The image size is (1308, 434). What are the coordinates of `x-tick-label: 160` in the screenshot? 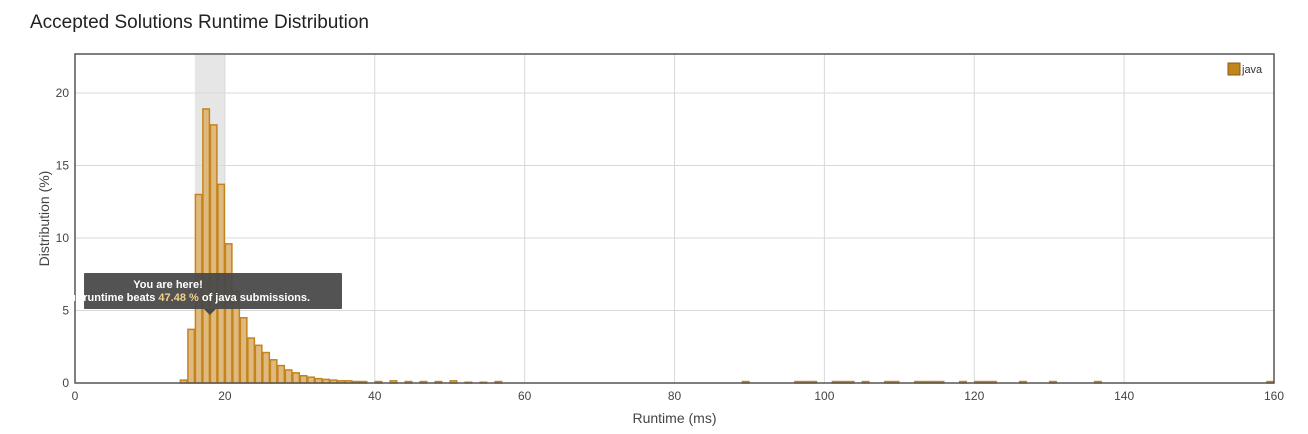 It's located at (1274, 396).